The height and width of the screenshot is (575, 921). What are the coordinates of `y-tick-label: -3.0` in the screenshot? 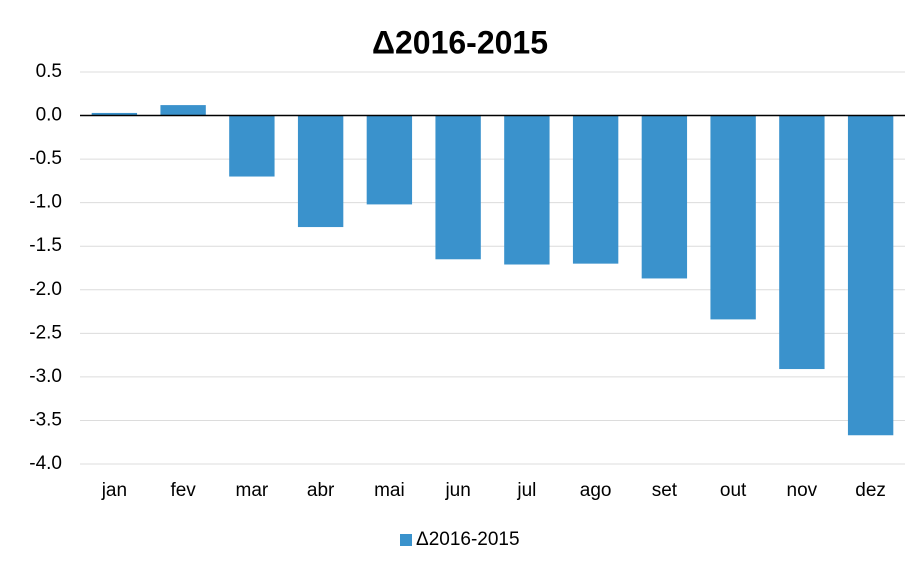 It's located at (45, 376).